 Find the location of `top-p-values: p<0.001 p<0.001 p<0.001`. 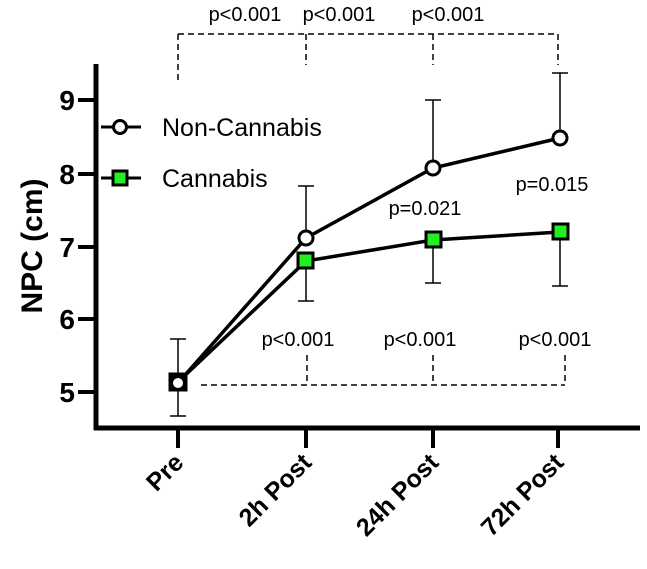

top-p-values: p<0.001 p<0.001 p<0.001 is located at coordinates (347, 15).